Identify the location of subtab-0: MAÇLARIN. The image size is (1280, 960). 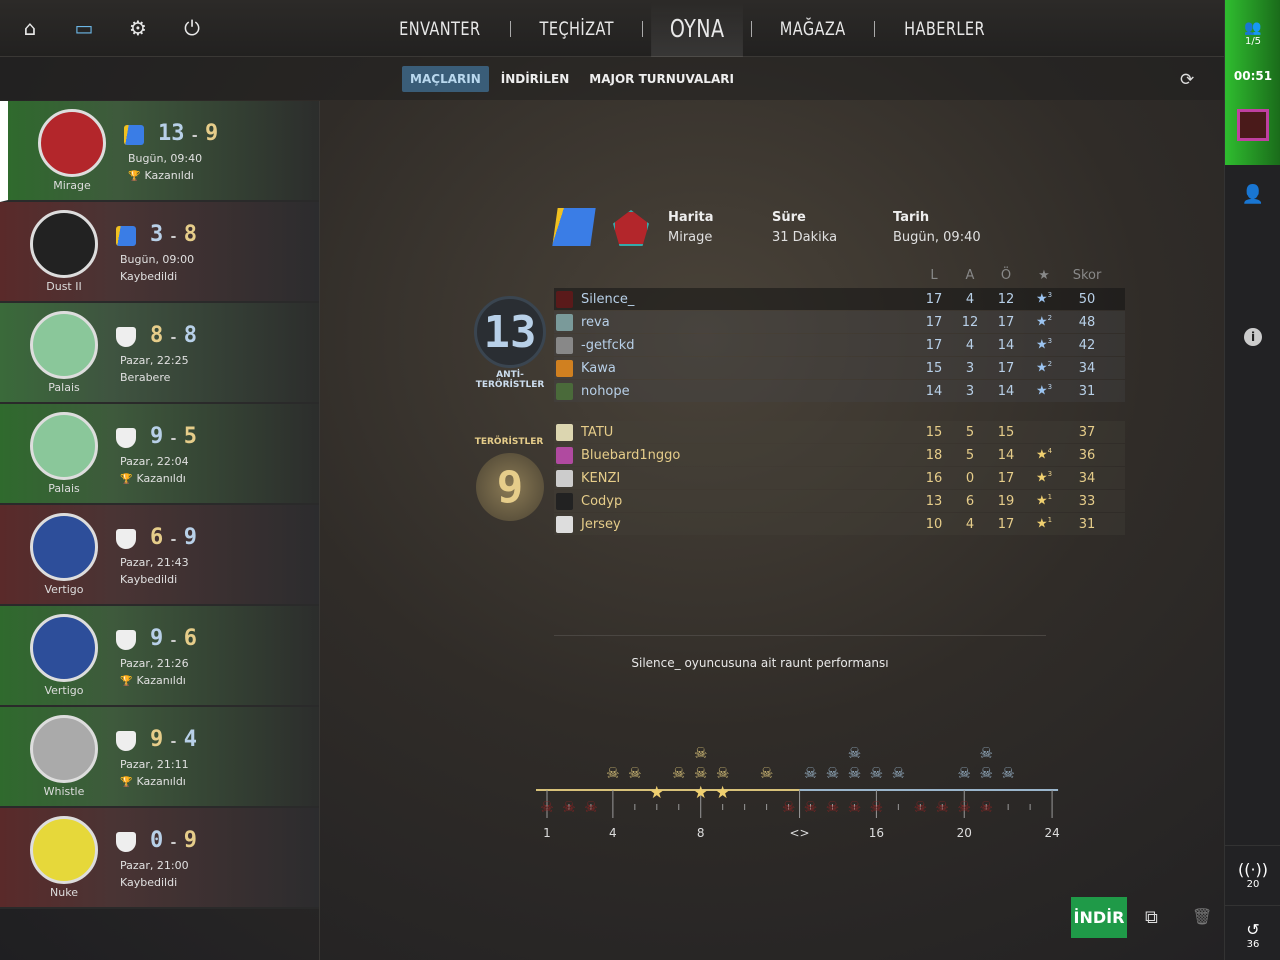
(445, 78).